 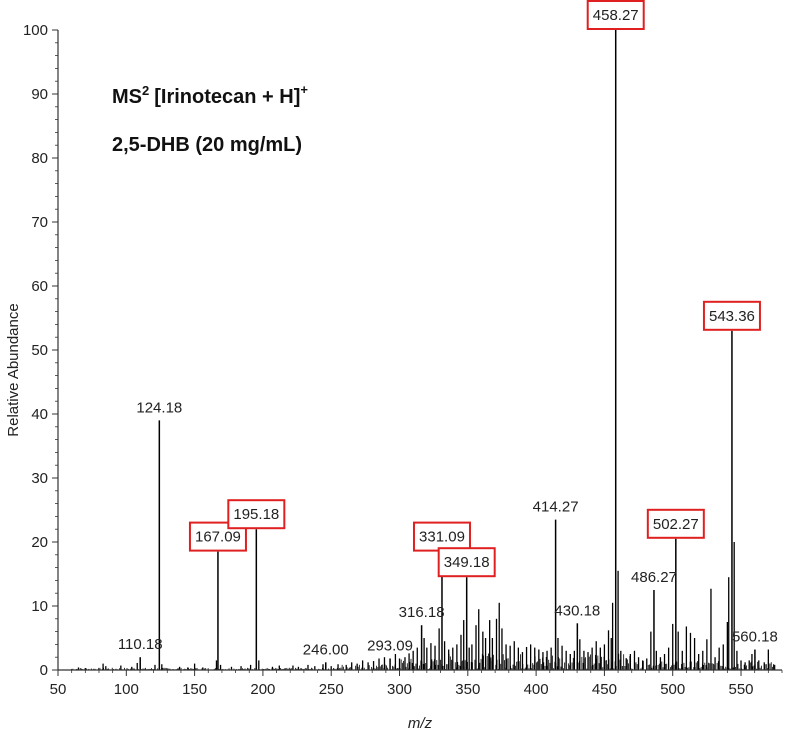 I want to click on x-tick-label: 500, so click(x=672, y=689).